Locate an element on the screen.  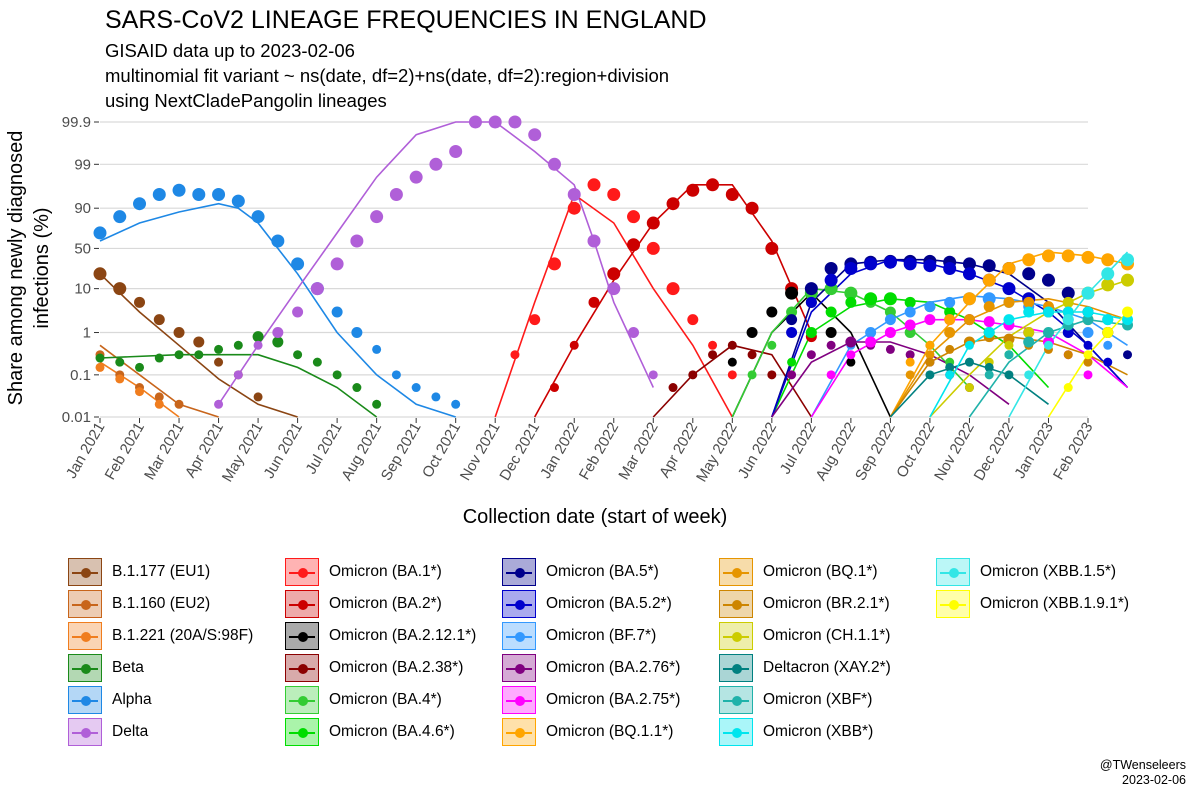
legend-label: Omicron (BA.2.76*) is located at coordinates (613, 667).